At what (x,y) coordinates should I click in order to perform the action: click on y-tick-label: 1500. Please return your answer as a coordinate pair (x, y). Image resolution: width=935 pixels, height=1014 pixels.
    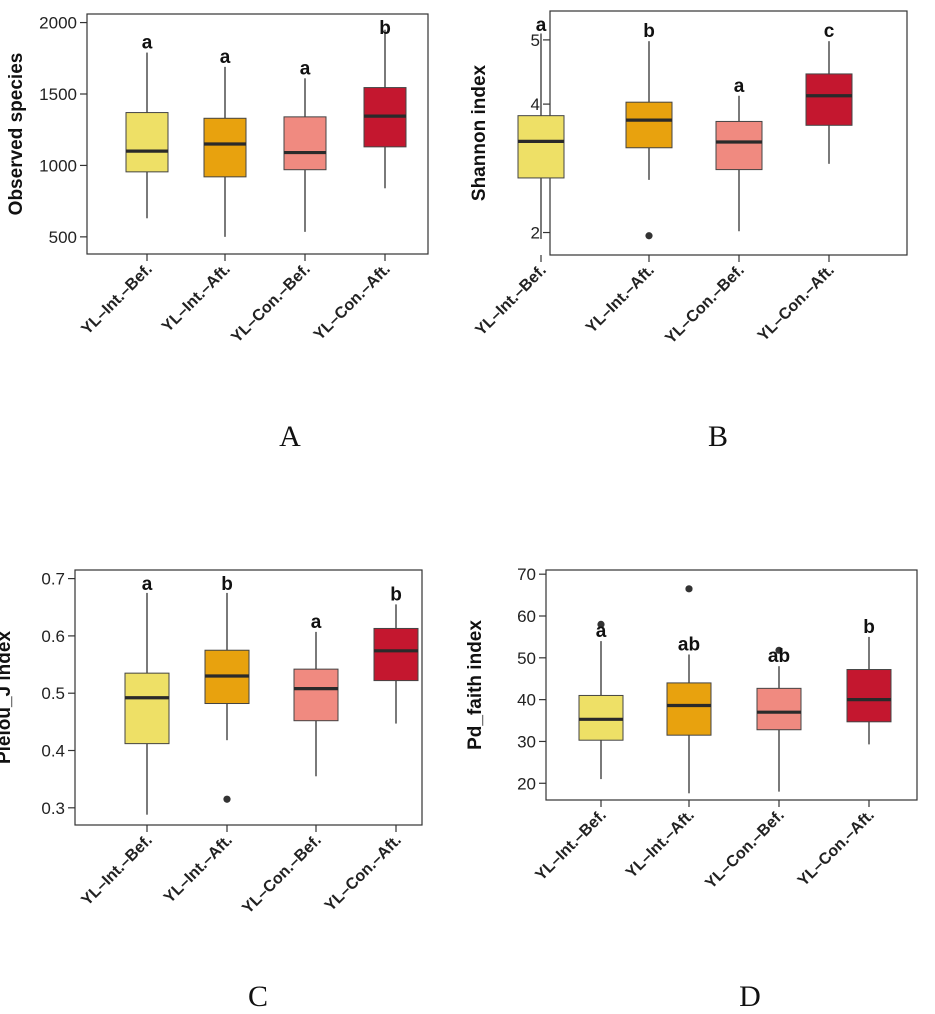
    Looking at the image, I should click on (58, 94).